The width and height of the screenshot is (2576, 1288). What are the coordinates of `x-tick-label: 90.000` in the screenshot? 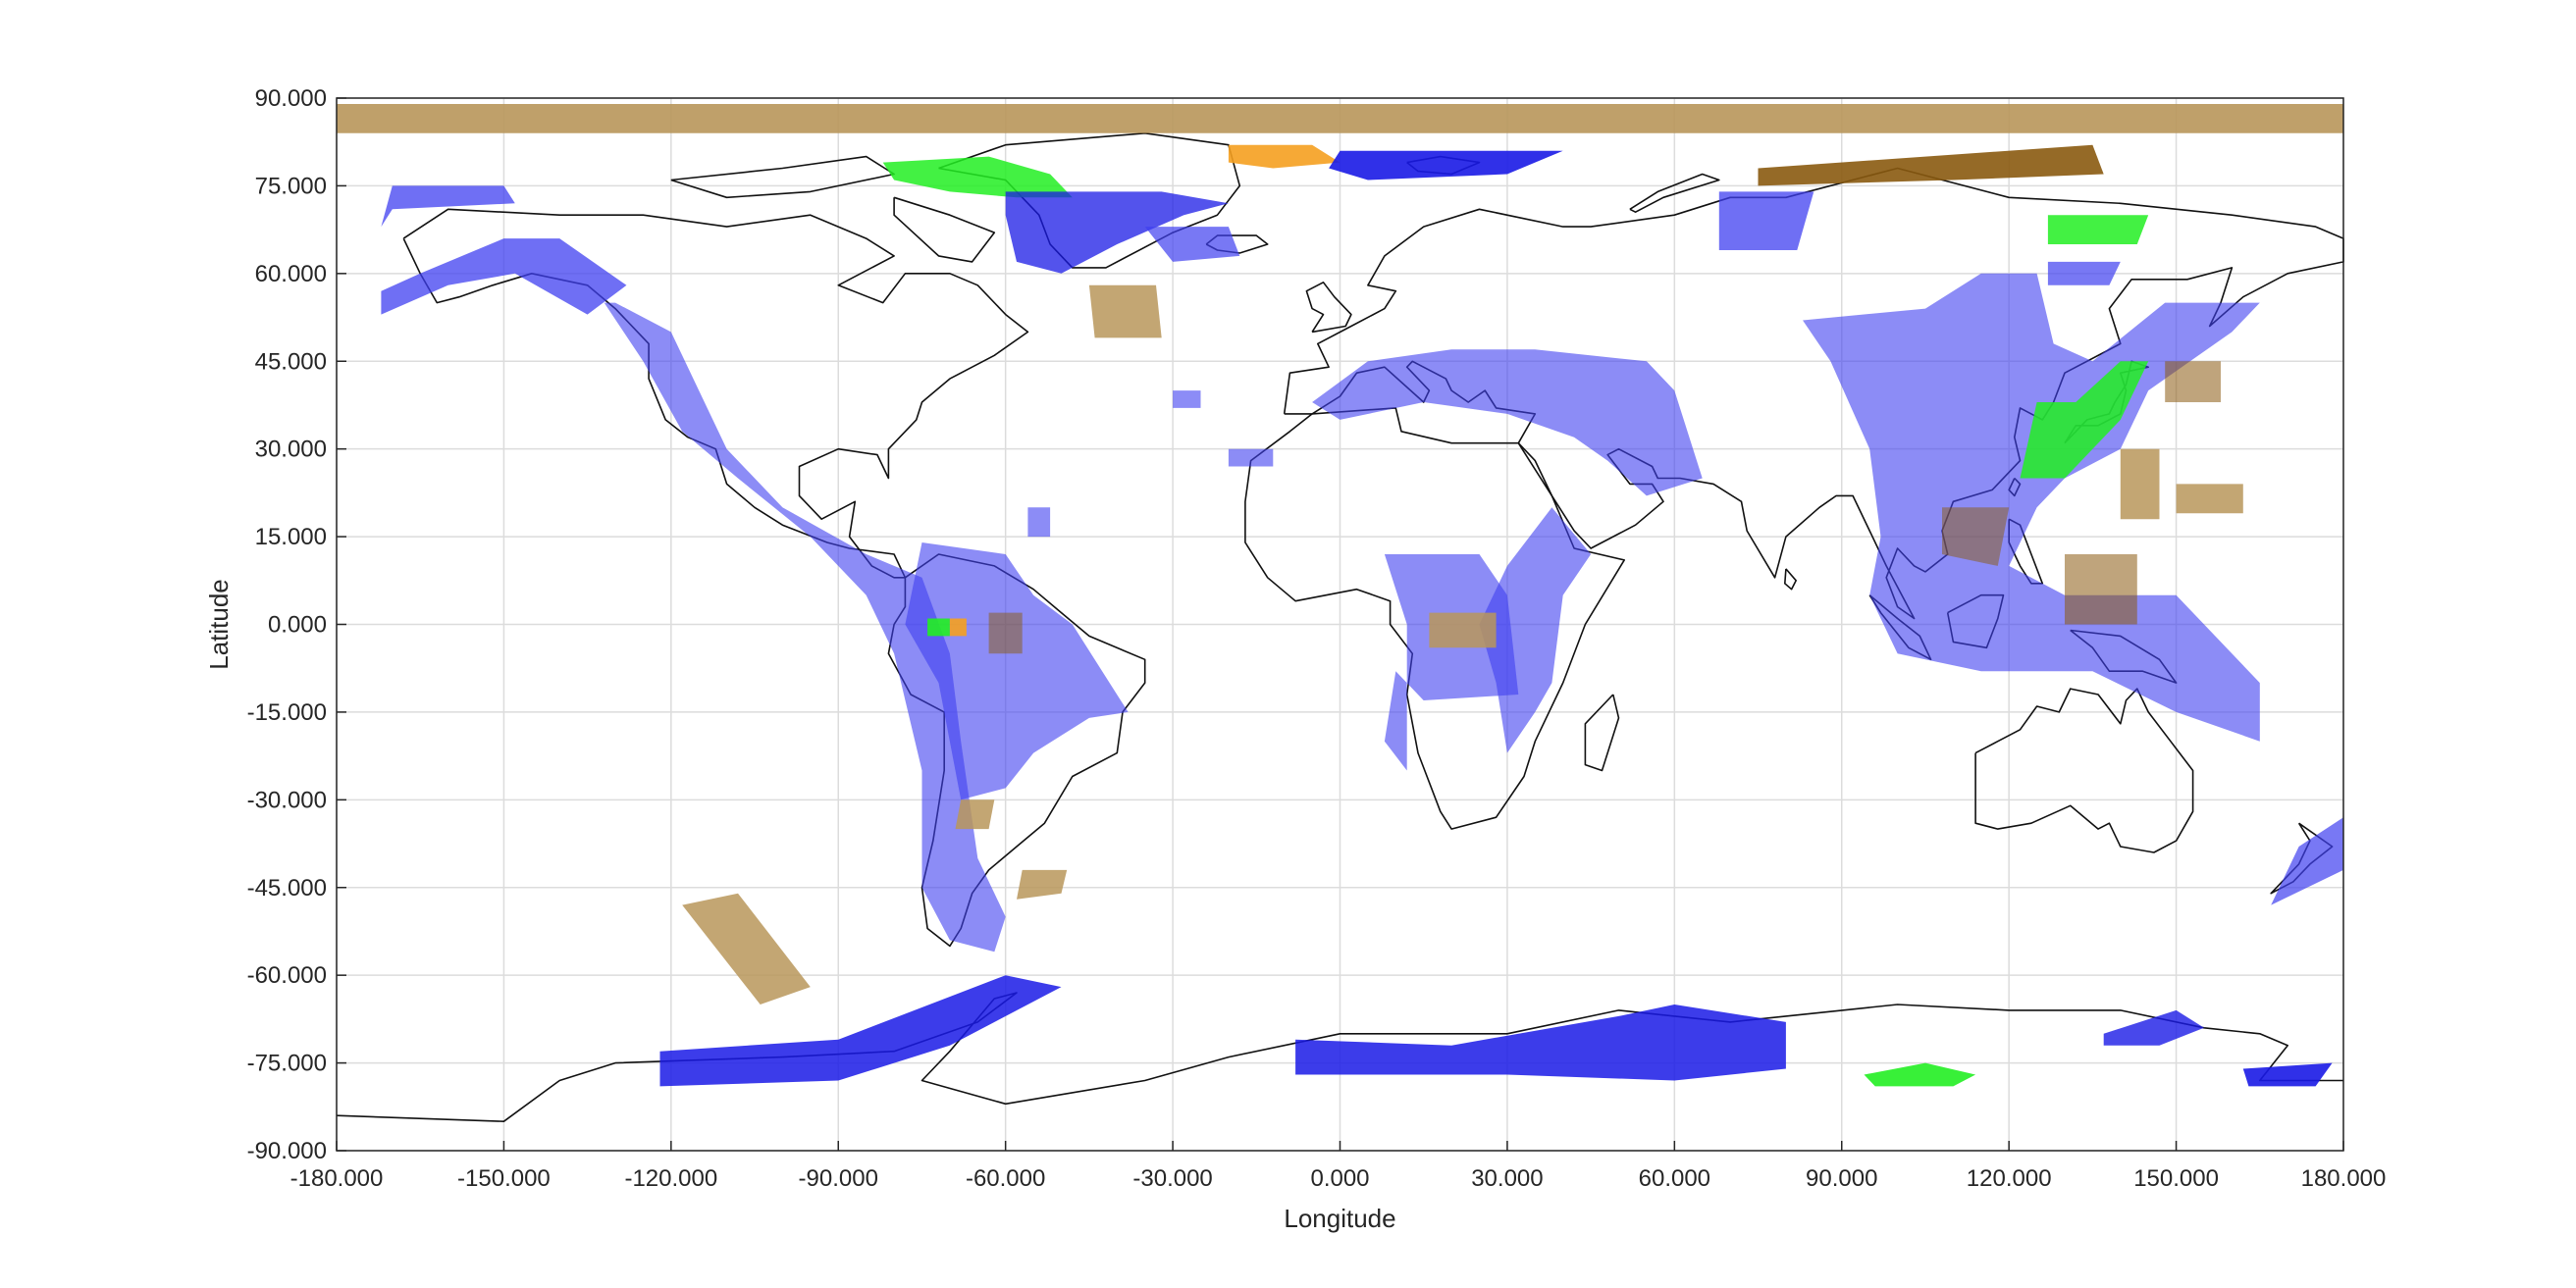 It's located at (1841, 1178).